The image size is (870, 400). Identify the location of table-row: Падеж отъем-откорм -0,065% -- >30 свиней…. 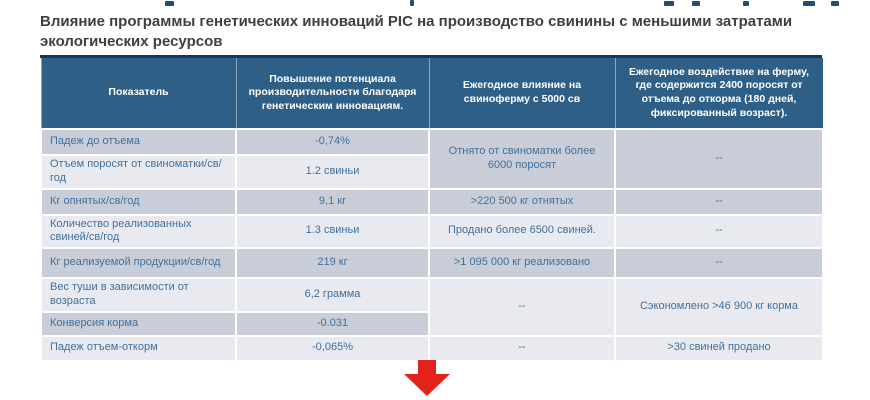
(432, 348).